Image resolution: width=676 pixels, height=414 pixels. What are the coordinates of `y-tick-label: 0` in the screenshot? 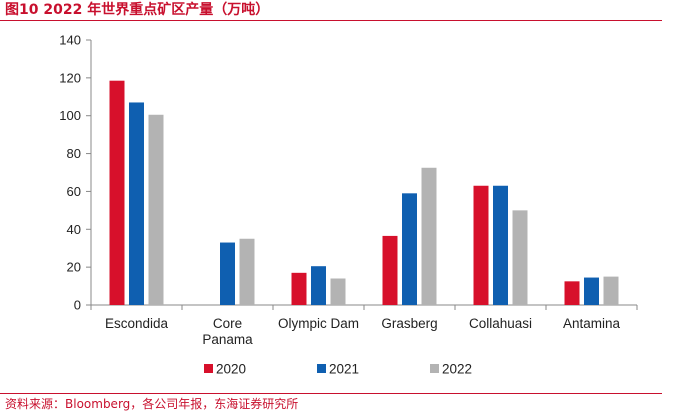 It's located at (77, 305).